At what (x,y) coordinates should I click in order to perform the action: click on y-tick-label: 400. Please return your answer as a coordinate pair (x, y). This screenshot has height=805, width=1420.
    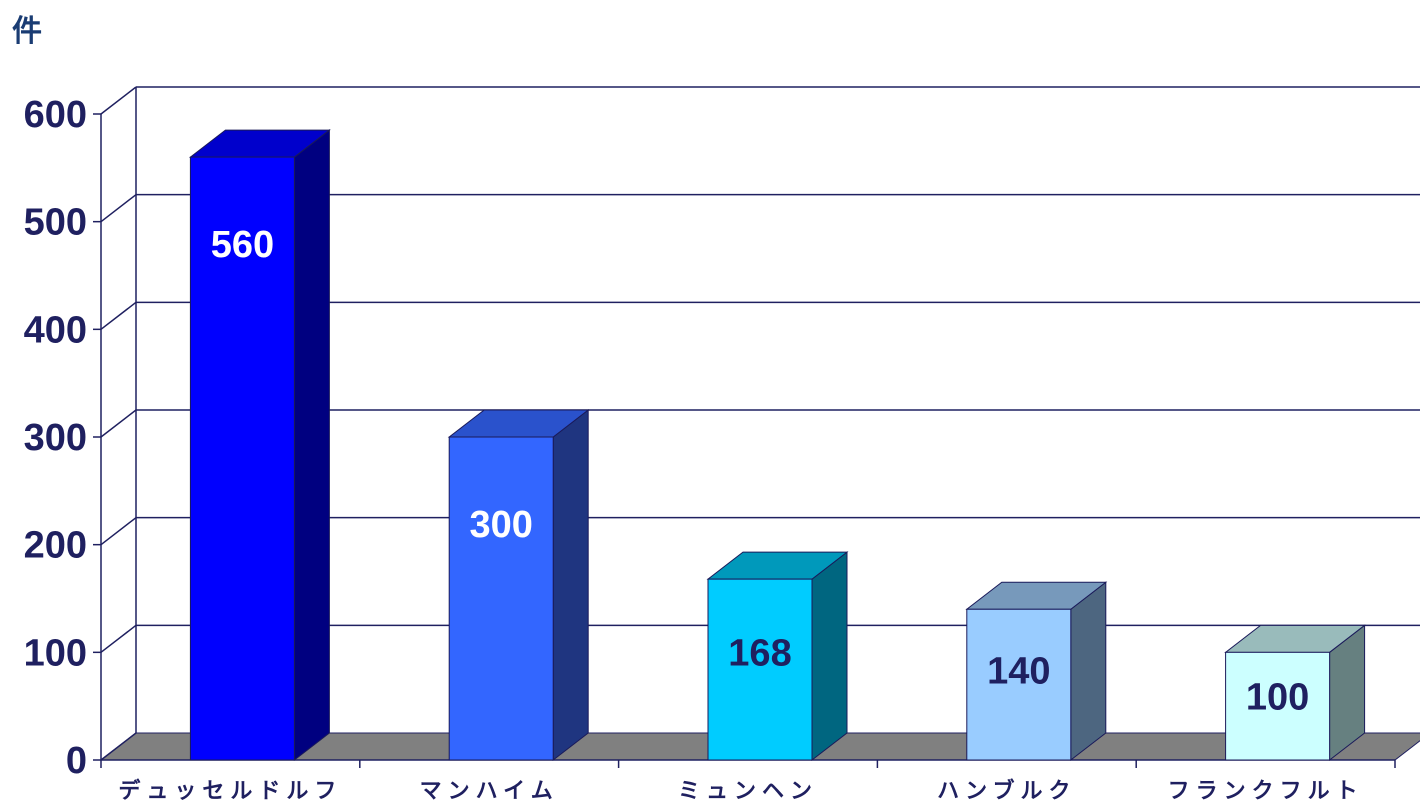
    Looking at the image, I should click on (55, 330).